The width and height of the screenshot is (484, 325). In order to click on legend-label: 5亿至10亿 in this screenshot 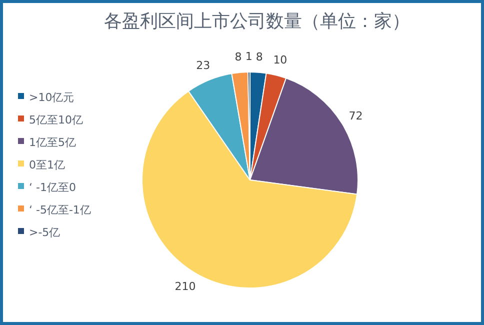, I will do `click(56, 120)`.